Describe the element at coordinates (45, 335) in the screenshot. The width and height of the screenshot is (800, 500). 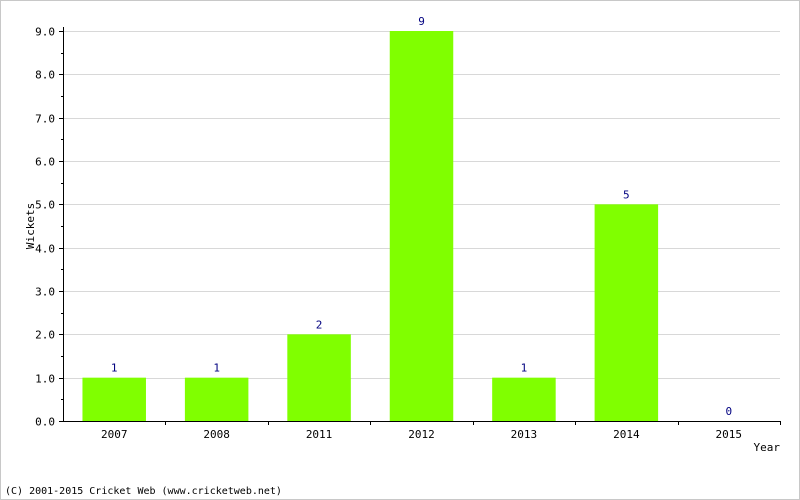
I see `y-tick-label: 2.0` at that location.